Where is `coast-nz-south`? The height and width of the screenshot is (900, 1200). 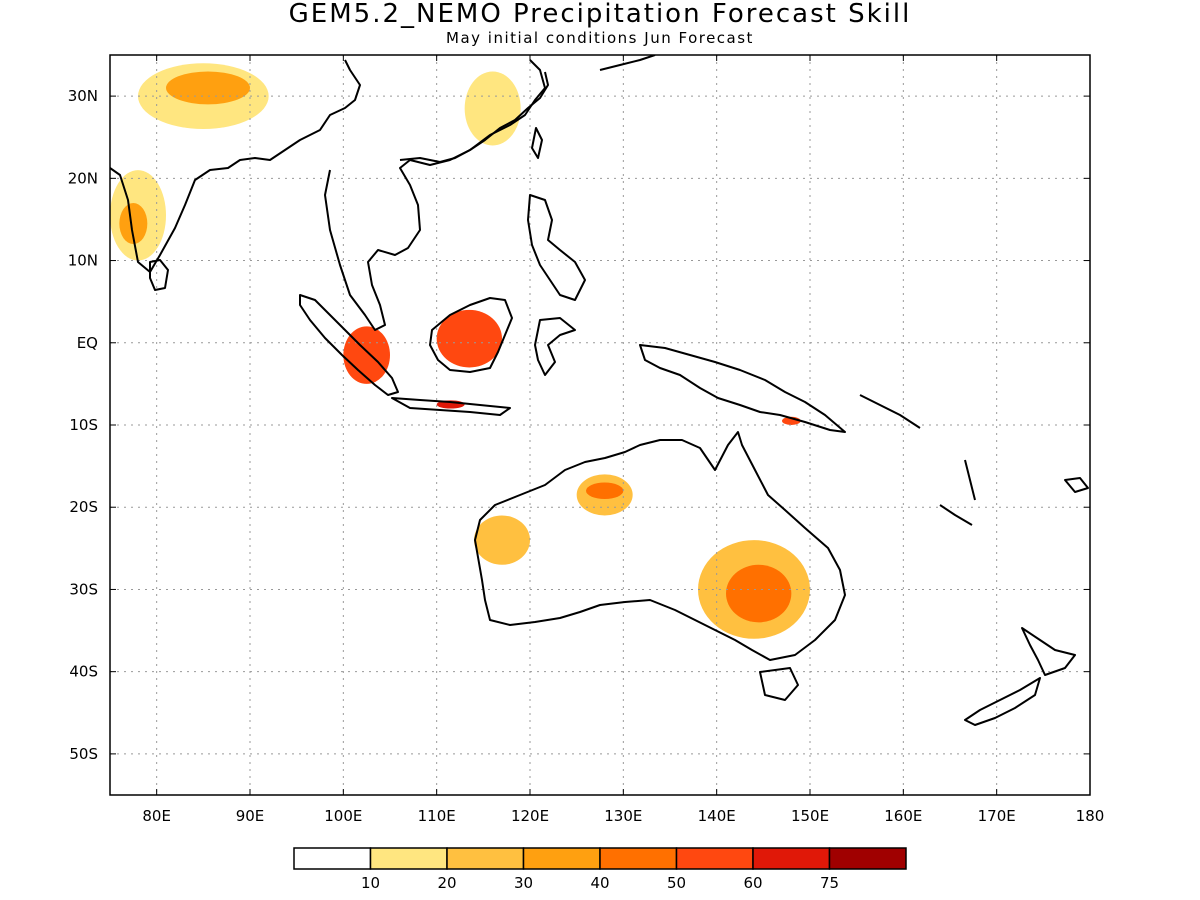
coast-nz-south is located at coordinates (1002, 701).